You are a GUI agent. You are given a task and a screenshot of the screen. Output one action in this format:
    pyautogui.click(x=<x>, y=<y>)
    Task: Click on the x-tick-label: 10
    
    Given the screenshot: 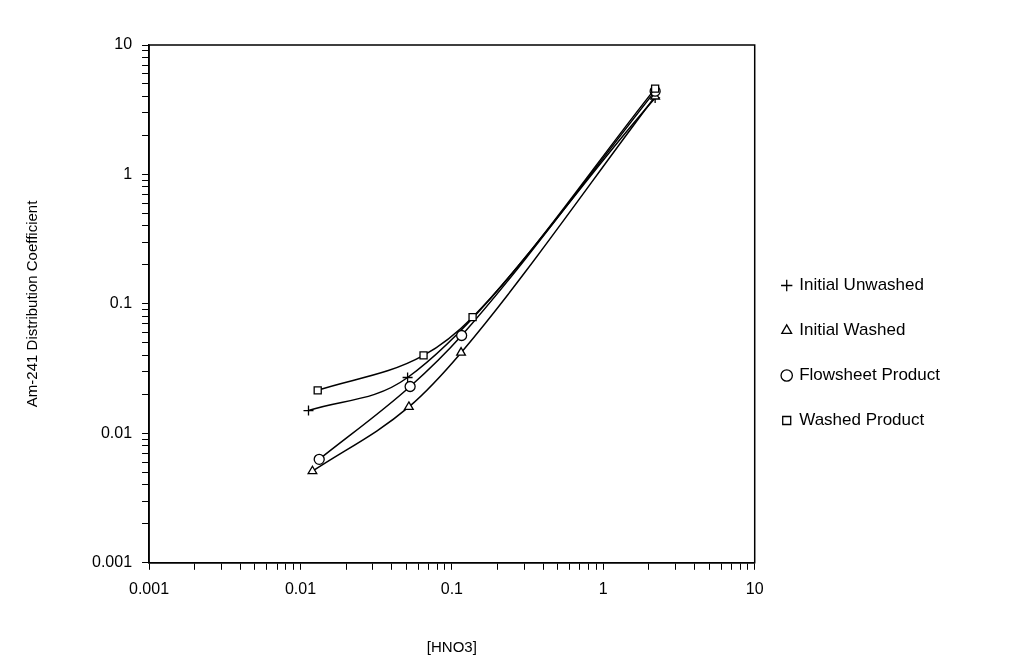 What is the action you would take?
    pyautogui.click(x=754, y=588)
    